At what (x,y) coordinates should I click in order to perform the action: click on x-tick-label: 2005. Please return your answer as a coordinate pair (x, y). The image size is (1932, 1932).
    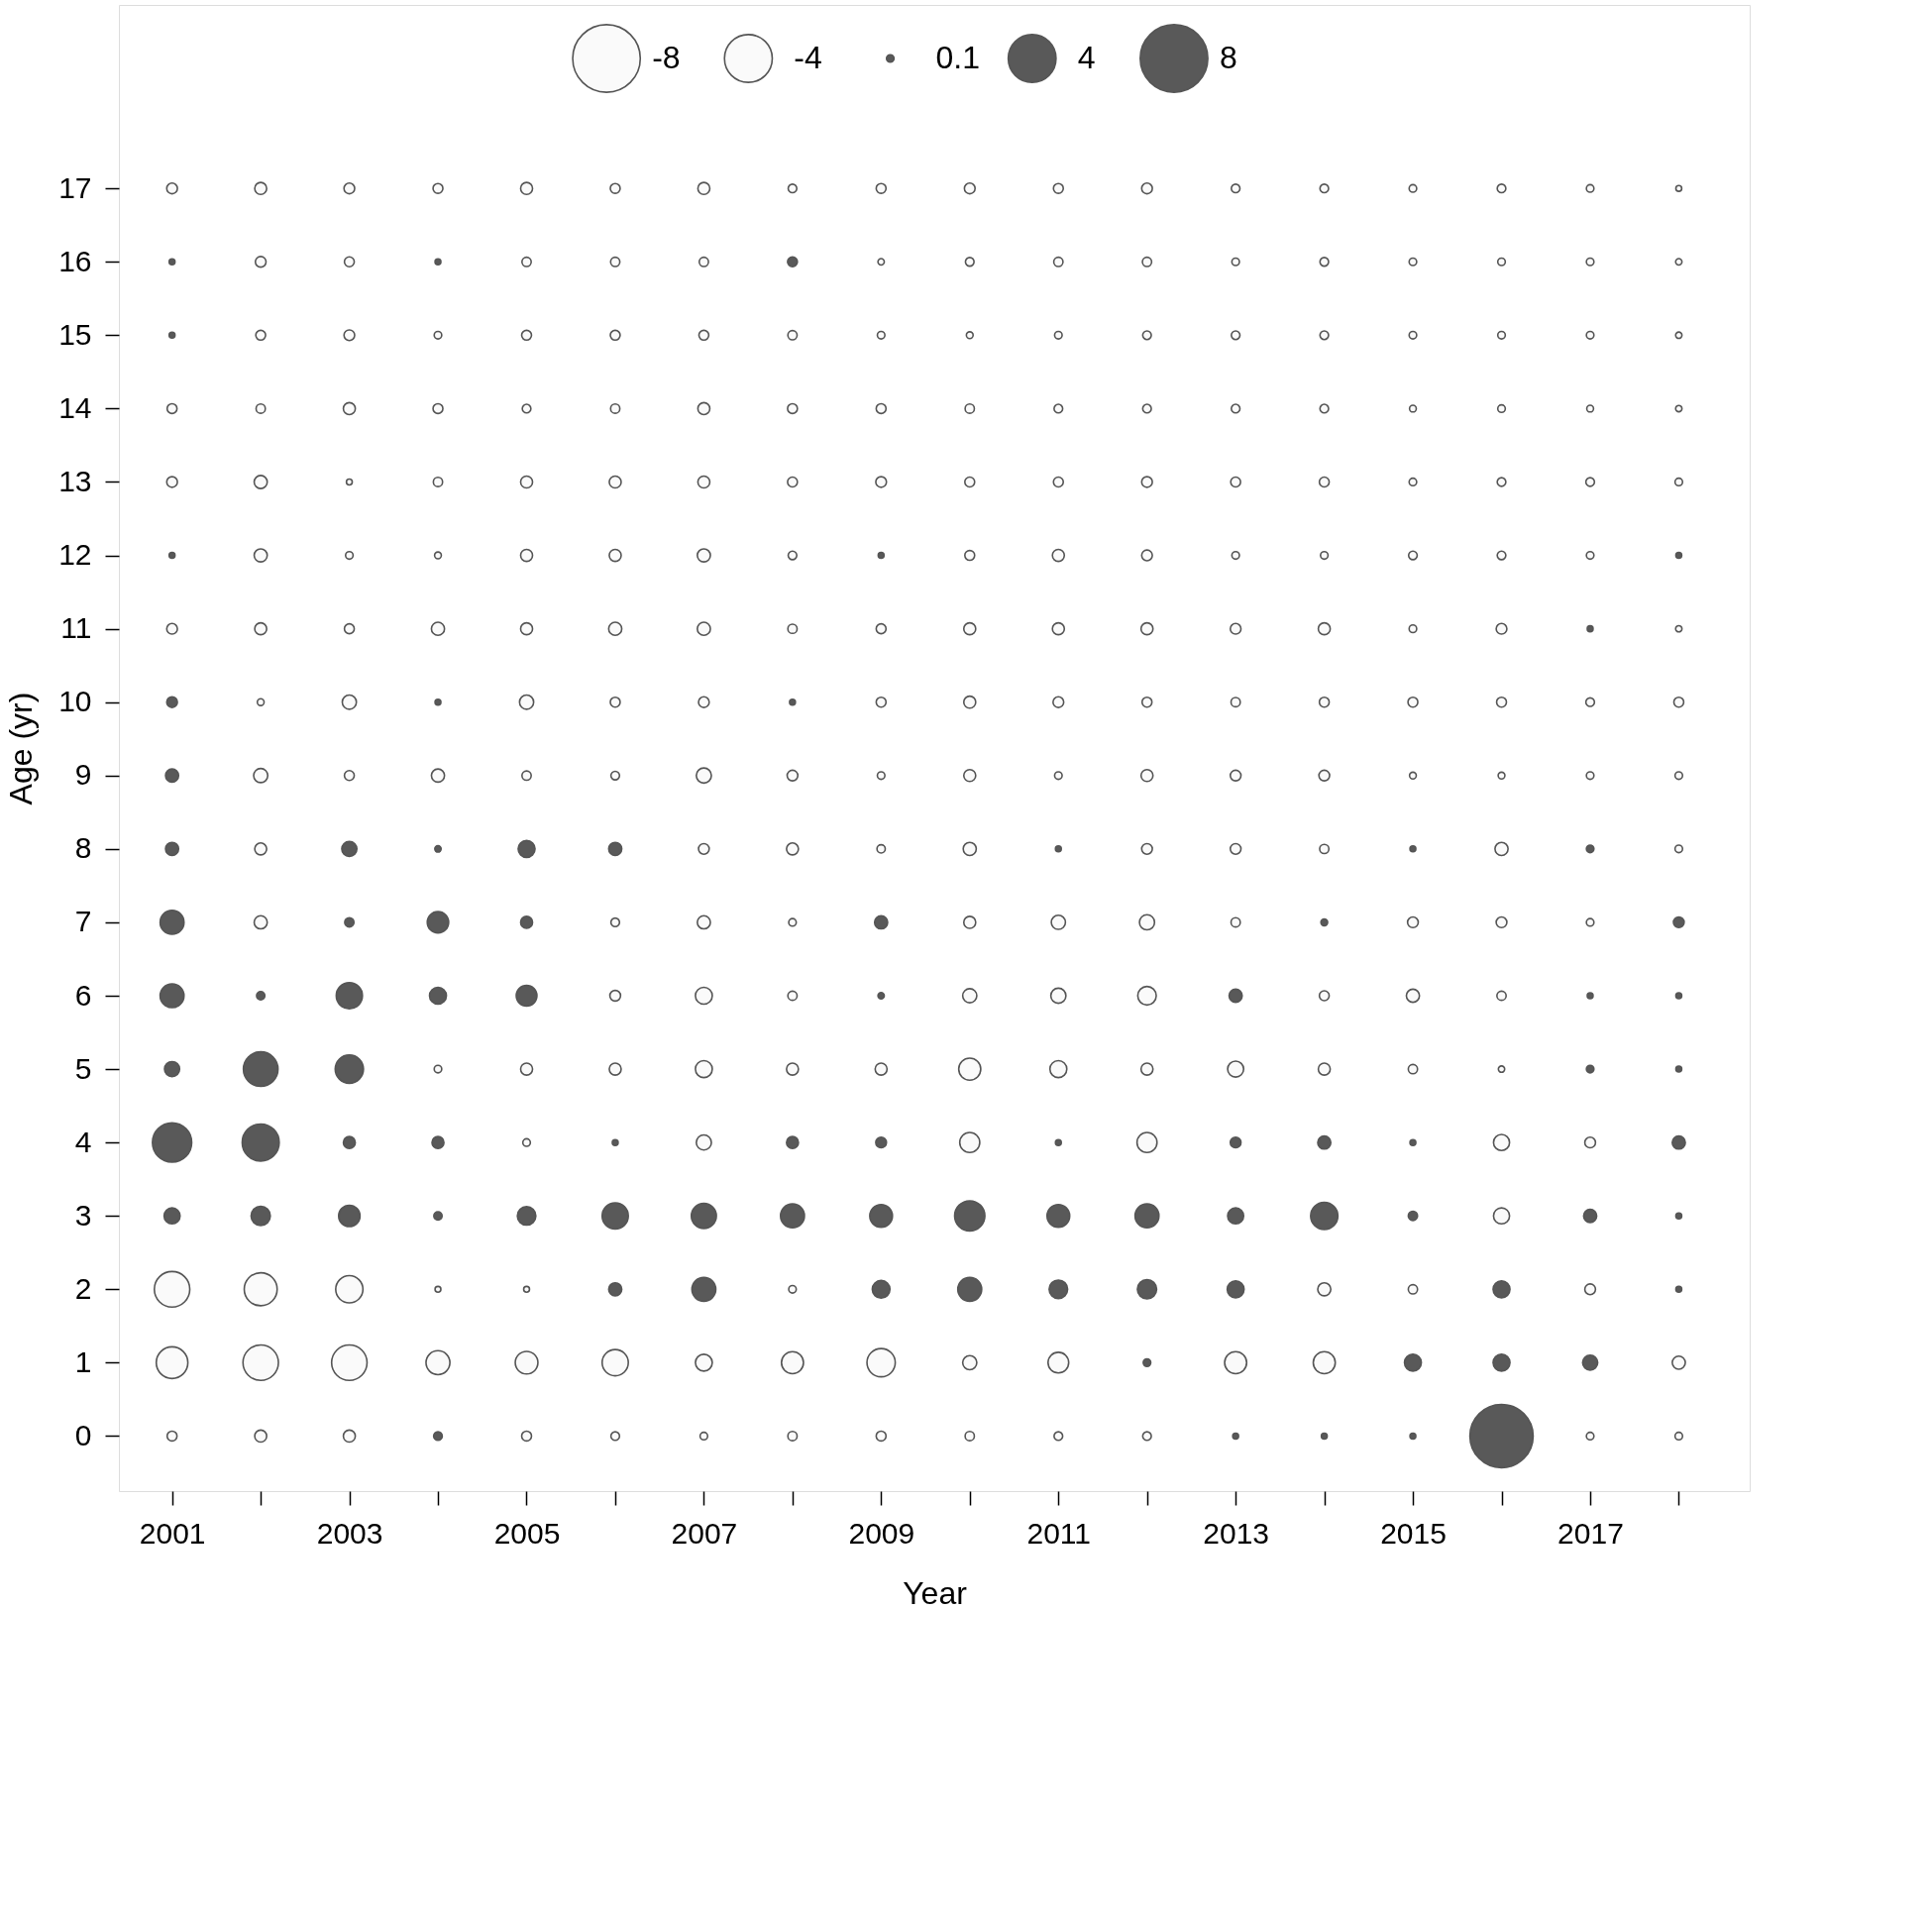
    Looking at the image, I should click on (527, 1533).